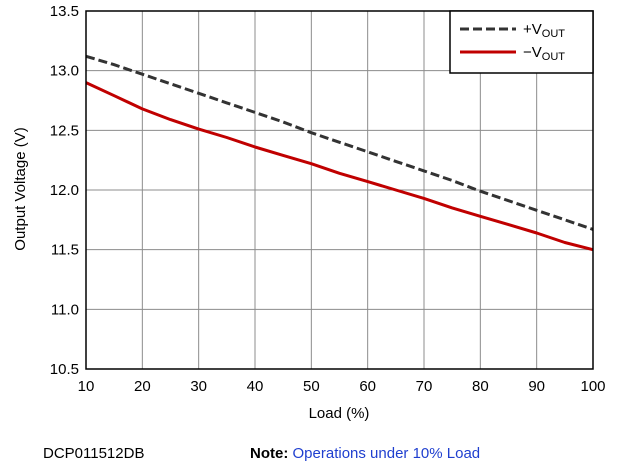 Image resolution: width=619 pixels, height=469 pixels. I want to click on x-tick-label: 50, so click(311, 386).